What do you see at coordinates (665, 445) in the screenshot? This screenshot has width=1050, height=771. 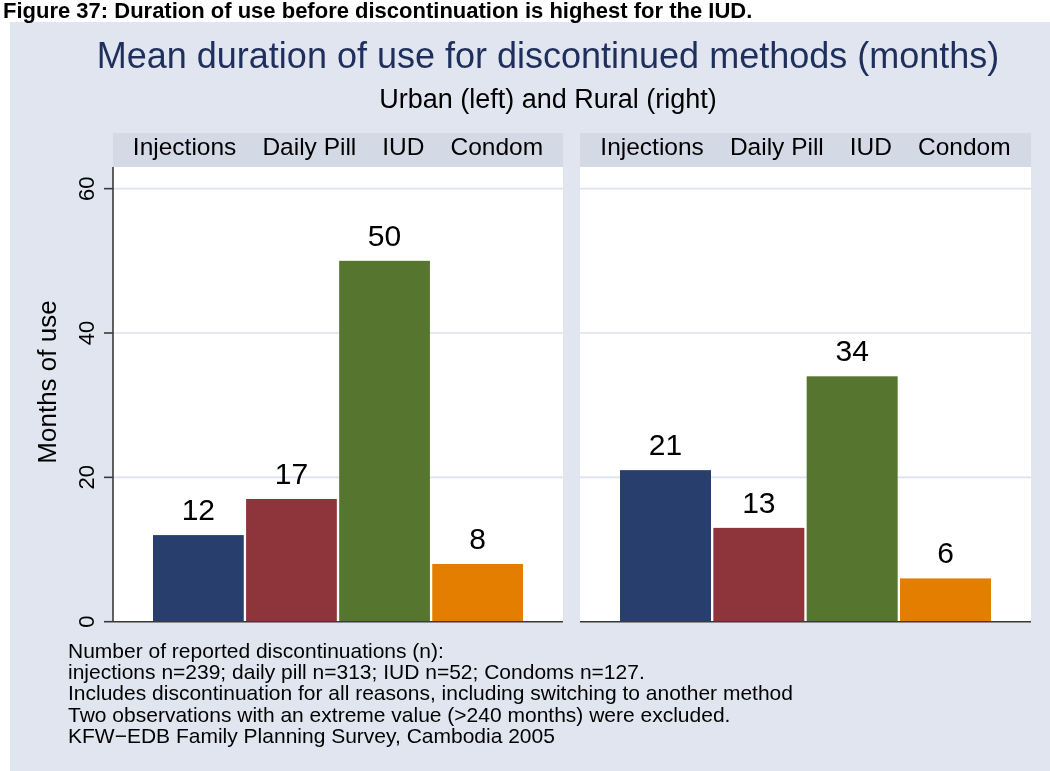 I see `data-label: 21` at bounding box center [665, 445].